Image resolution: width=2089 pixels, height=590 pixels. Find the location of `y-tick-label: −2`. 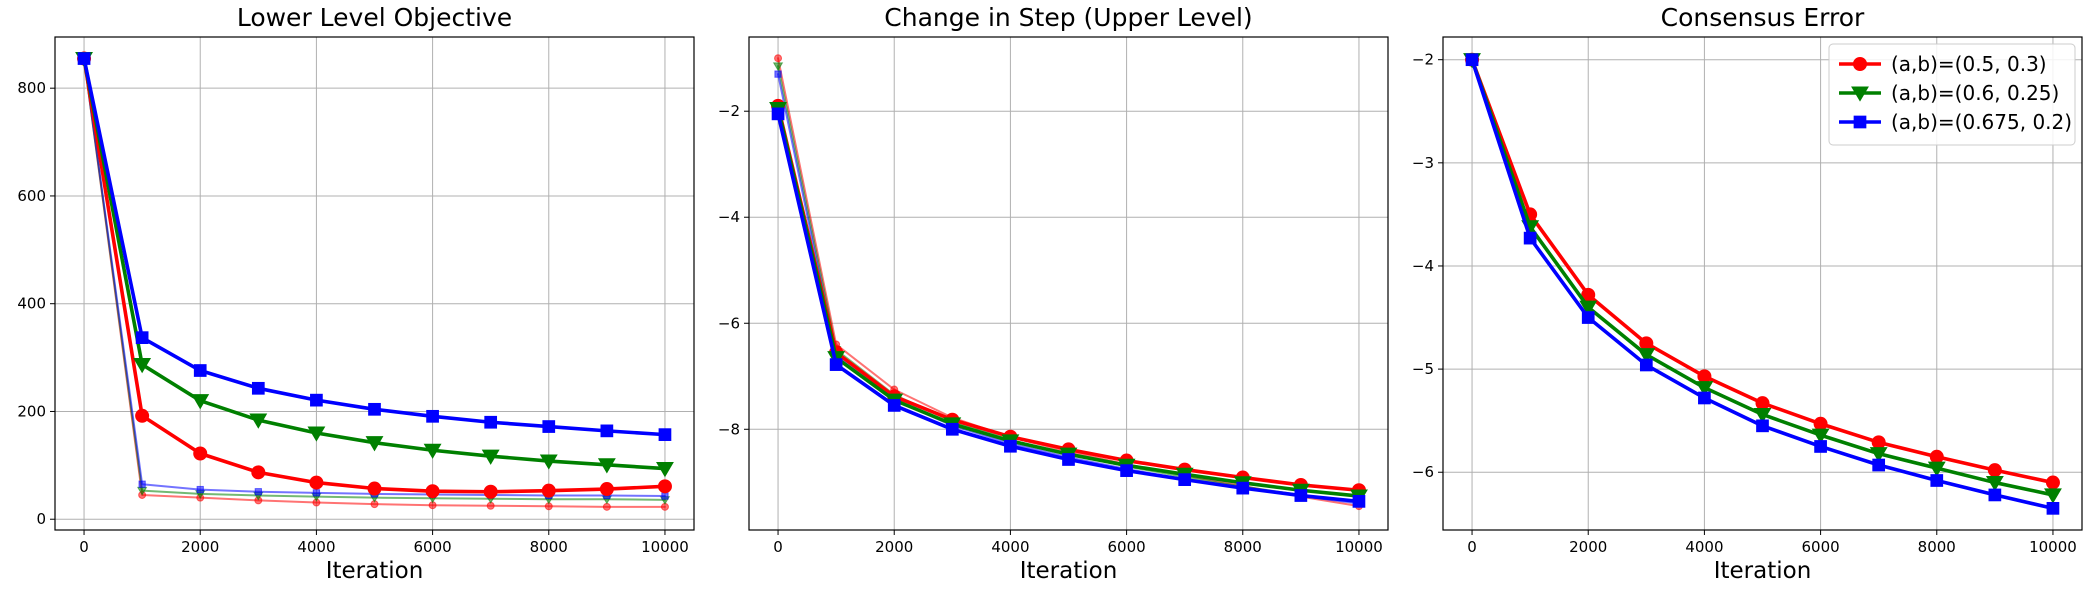

y-tick-label: −2 is located at coordinates (1423, 60).